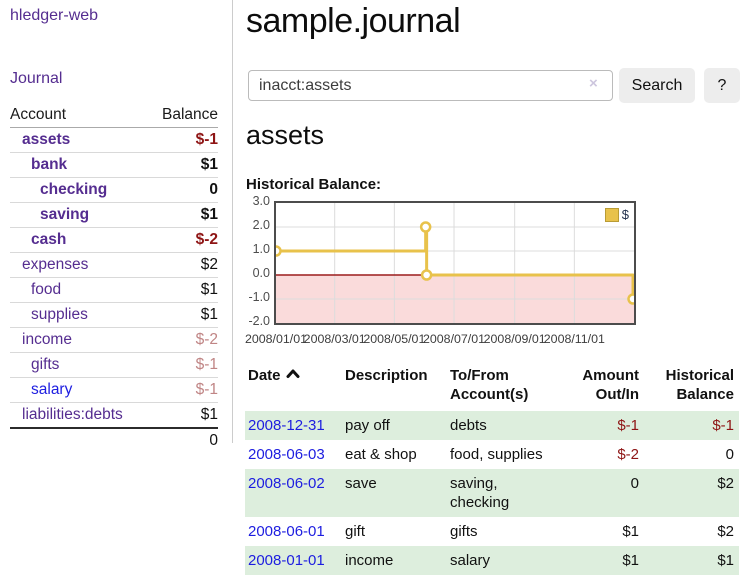 The height and width of the screenshot is (582, 742). Describe the element at coordinates (353, 21) in the screenshot. I see `page-title: sample.journal` at that location.